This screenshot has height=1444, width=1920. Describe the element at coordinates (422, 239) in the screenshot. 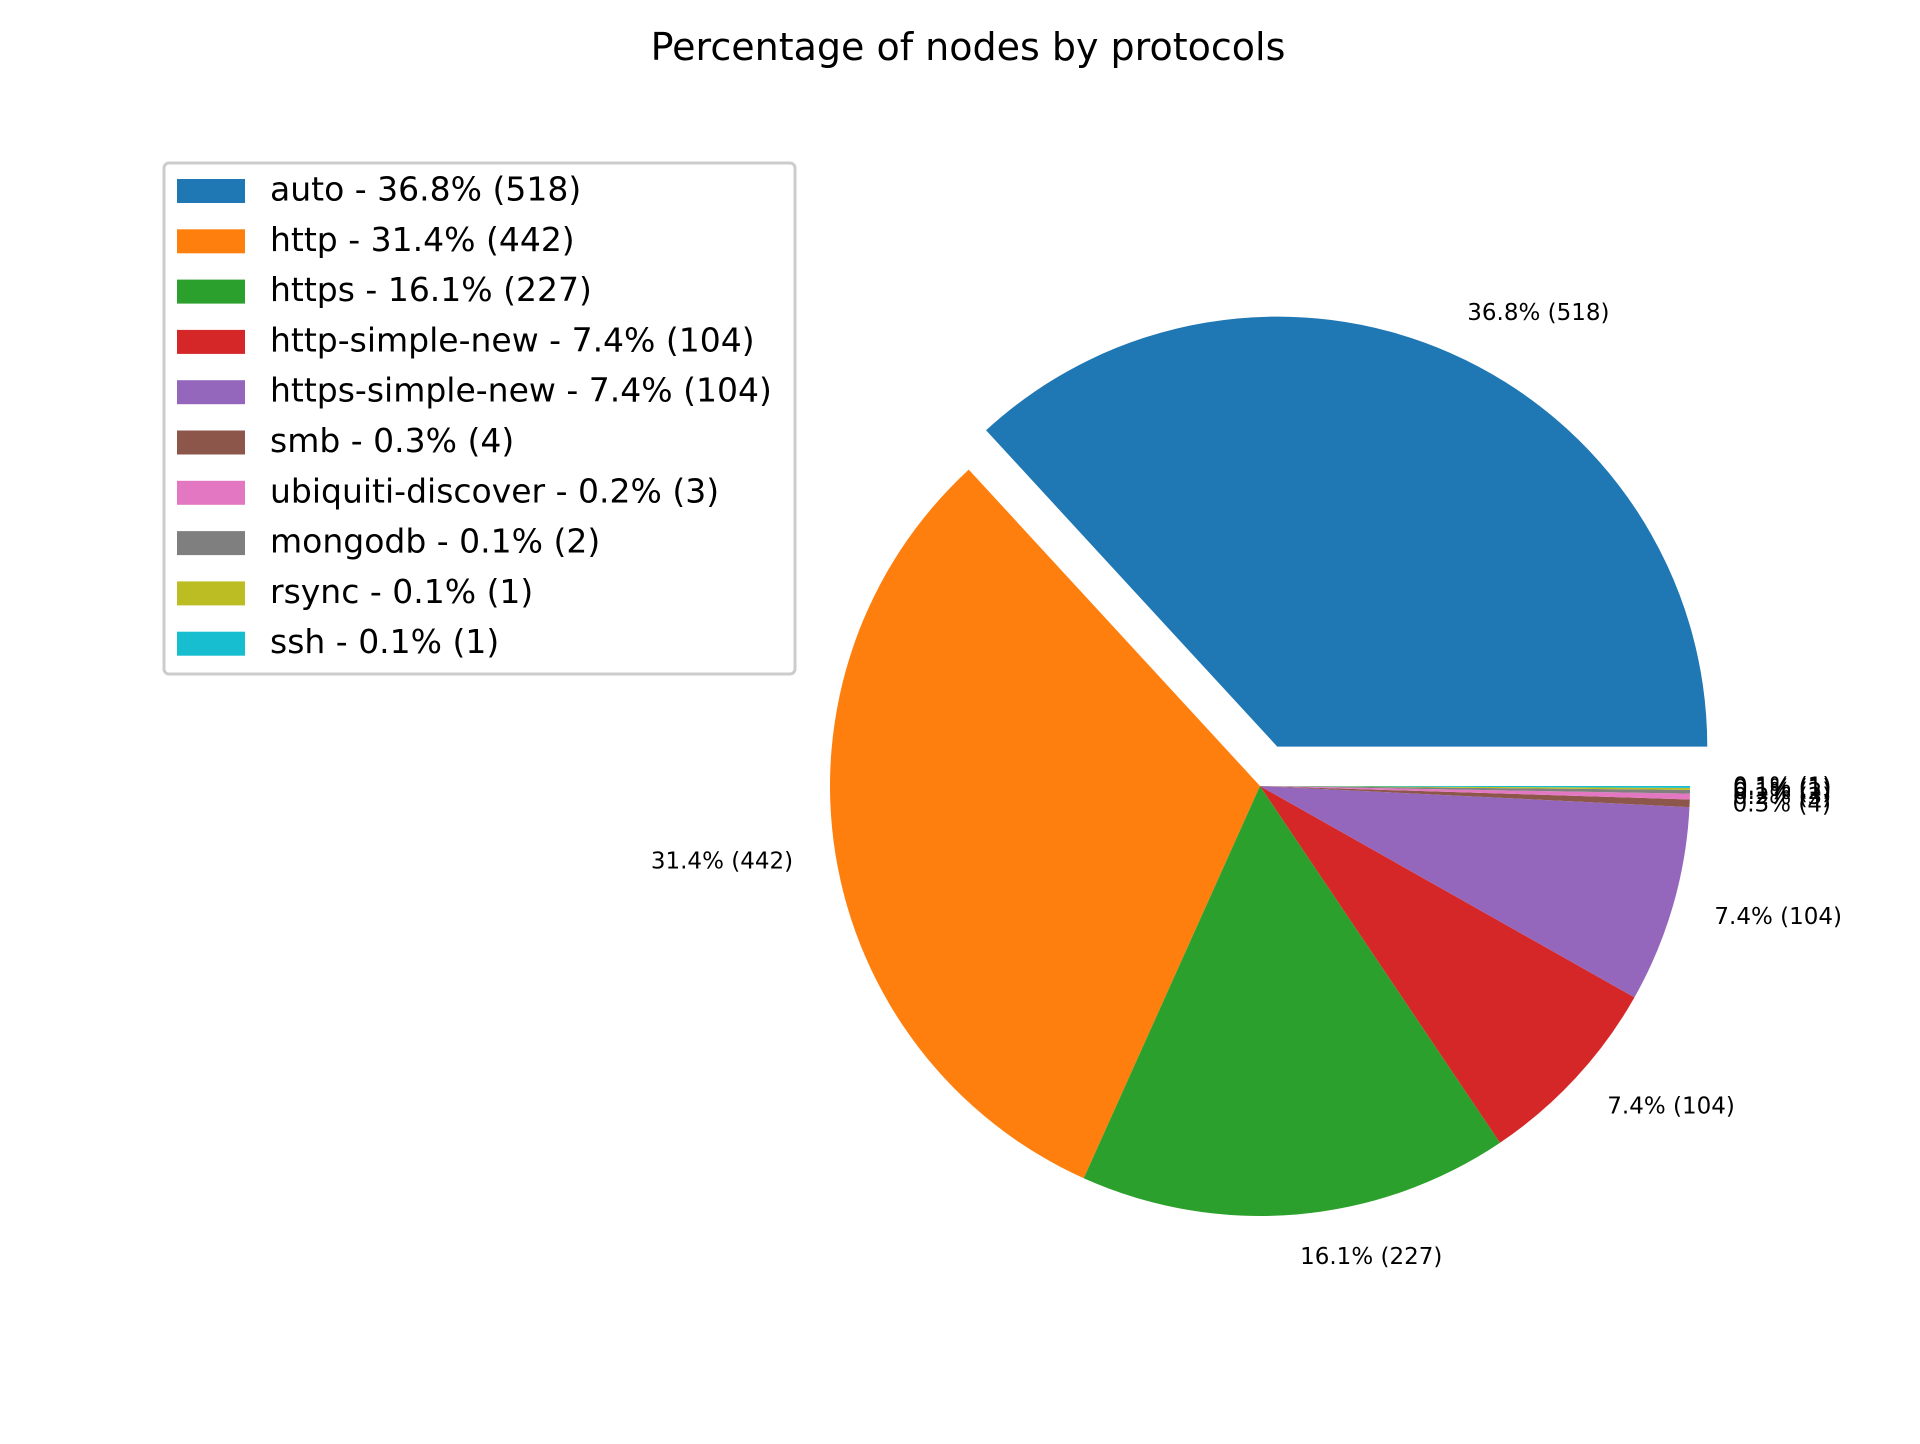

I see `legend-label-http: http - 31.4% (442)` at that location.